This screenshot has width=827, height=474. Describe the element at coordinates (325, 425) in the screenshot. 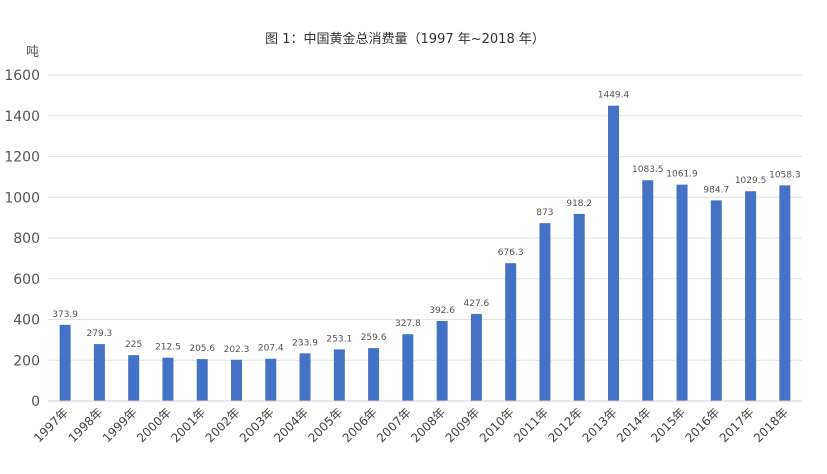

I see `x-tick-label: 2005年` at that location.